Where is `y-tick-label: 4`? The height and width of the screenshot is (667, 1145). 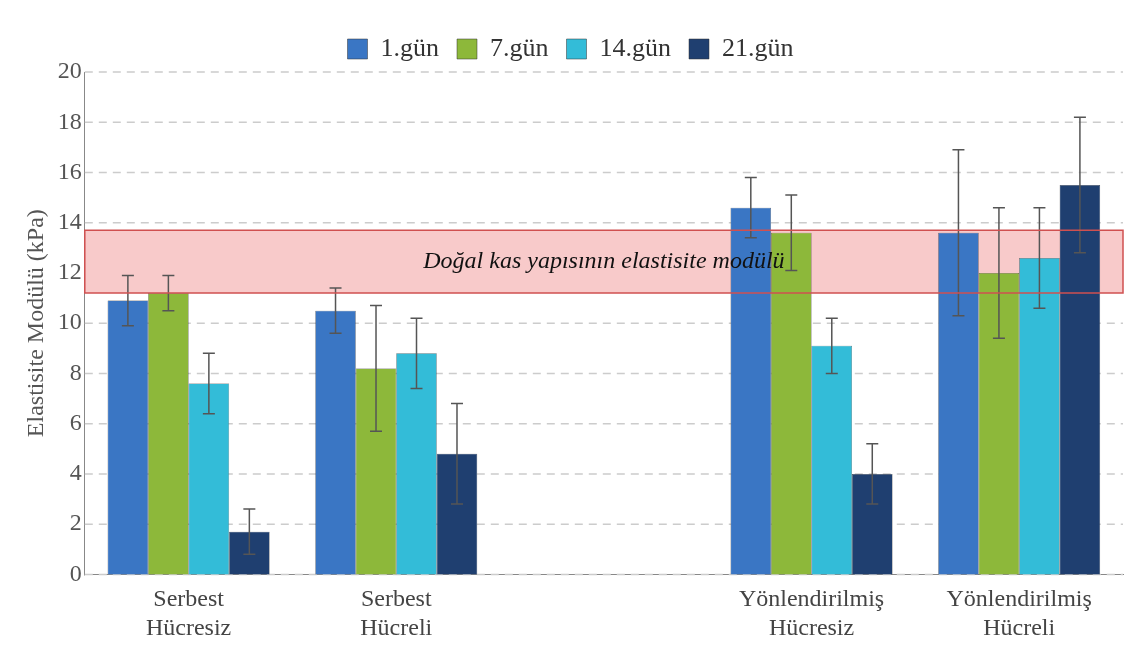 y-tick-label: 4 is located at coordinates (75, 472).